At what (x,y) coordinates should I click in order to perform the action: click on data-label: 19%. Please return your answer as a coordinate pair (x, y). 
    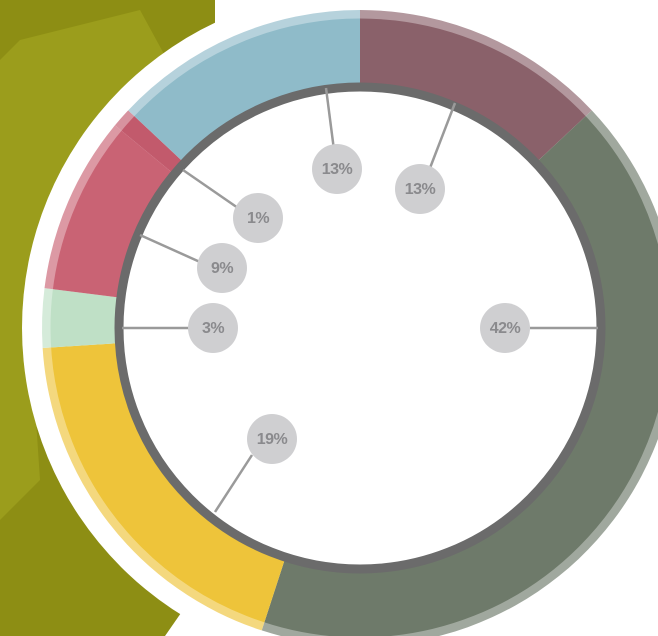
    Looking at the image, I should click on (272, 439).